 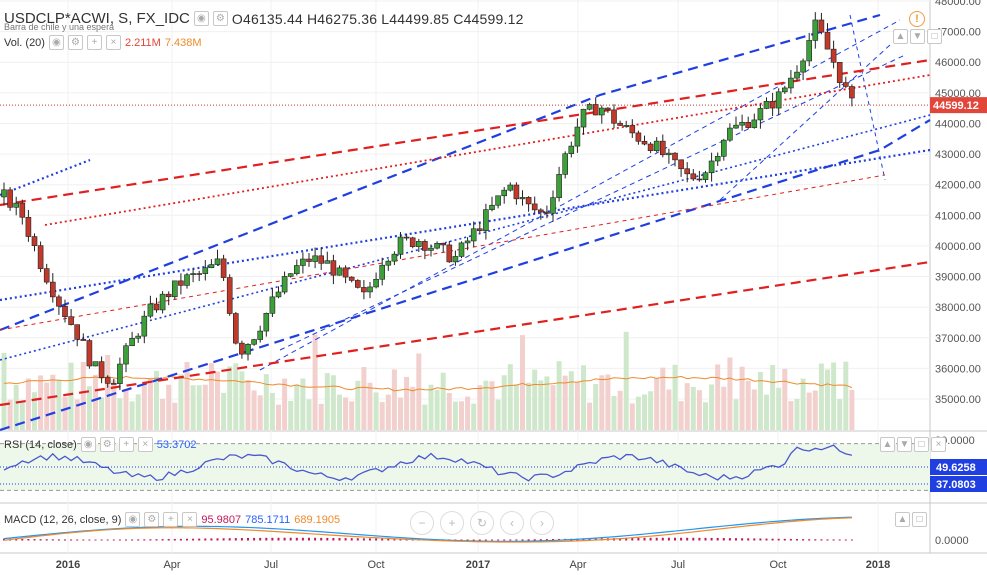 I want to click on time-tick-label: 2016, so click(x=68, y=565).